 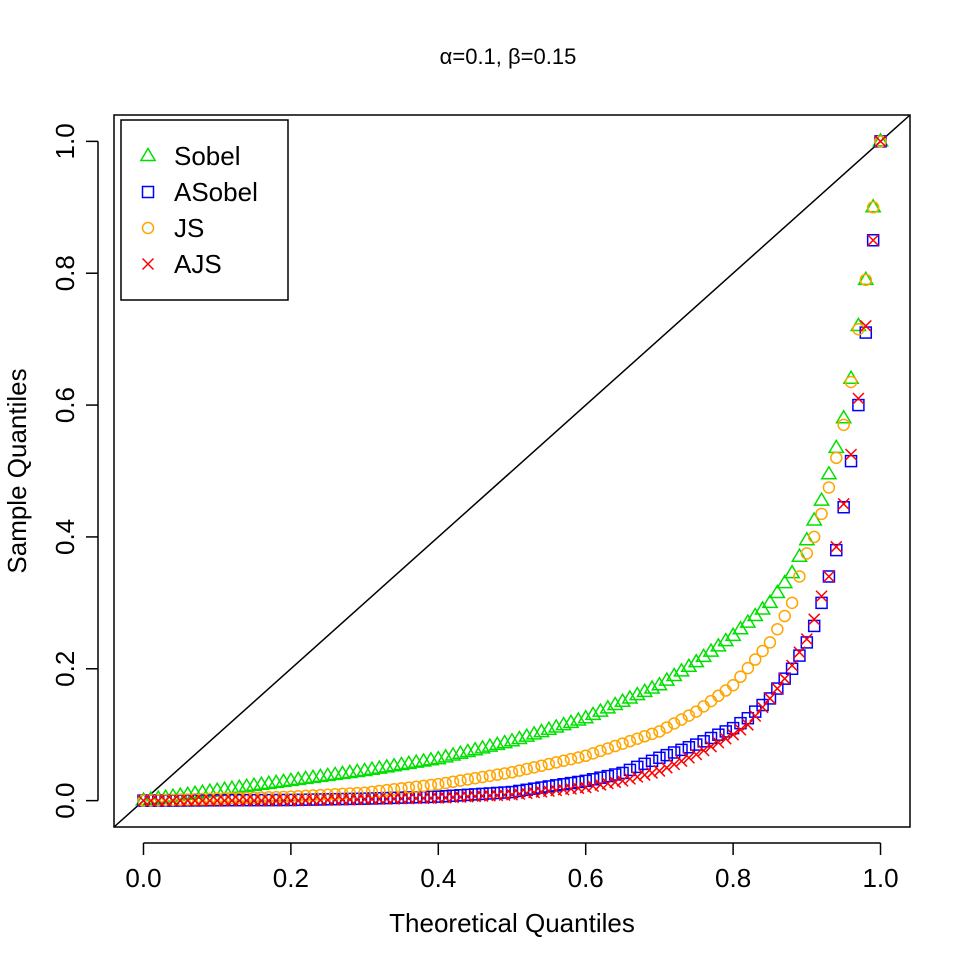 I want to click on legend: Sobel ASobel JS AJS, so click(x=204, y=210).